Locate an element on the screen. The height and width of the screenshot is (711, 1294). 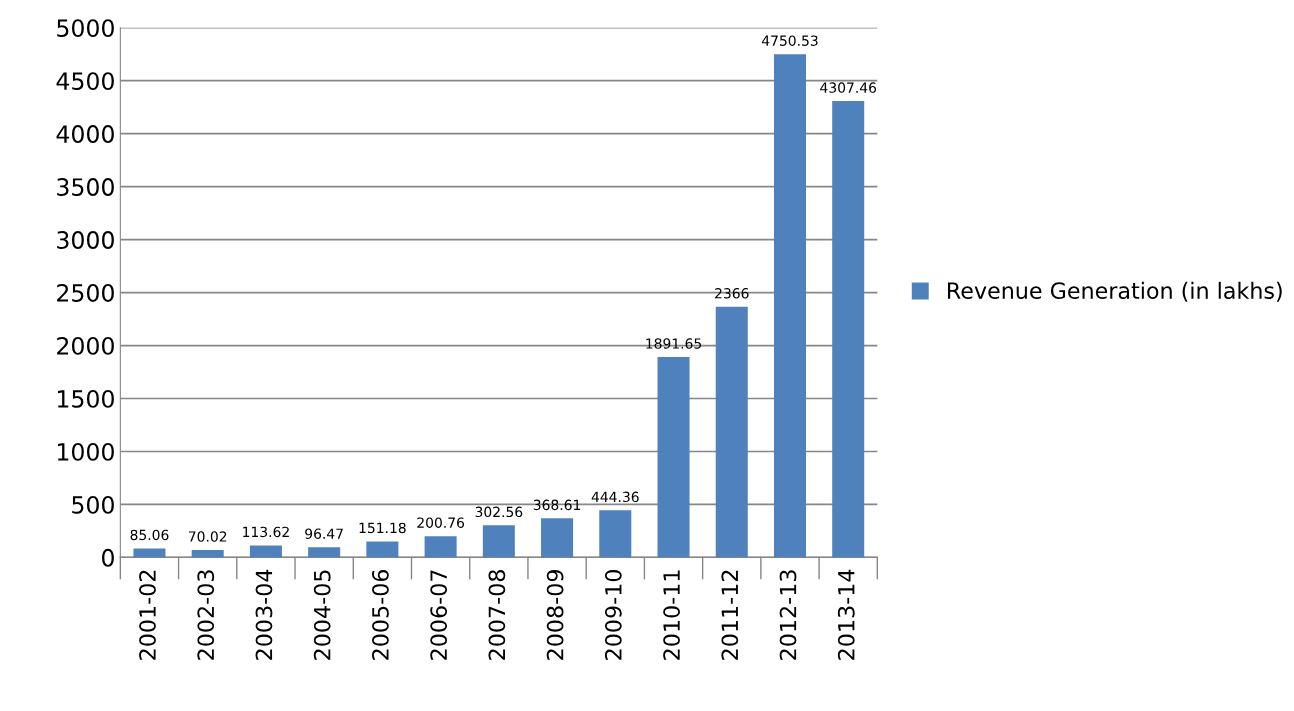
x-tick-label: 2002-03 is located at coordinates (206, 615).